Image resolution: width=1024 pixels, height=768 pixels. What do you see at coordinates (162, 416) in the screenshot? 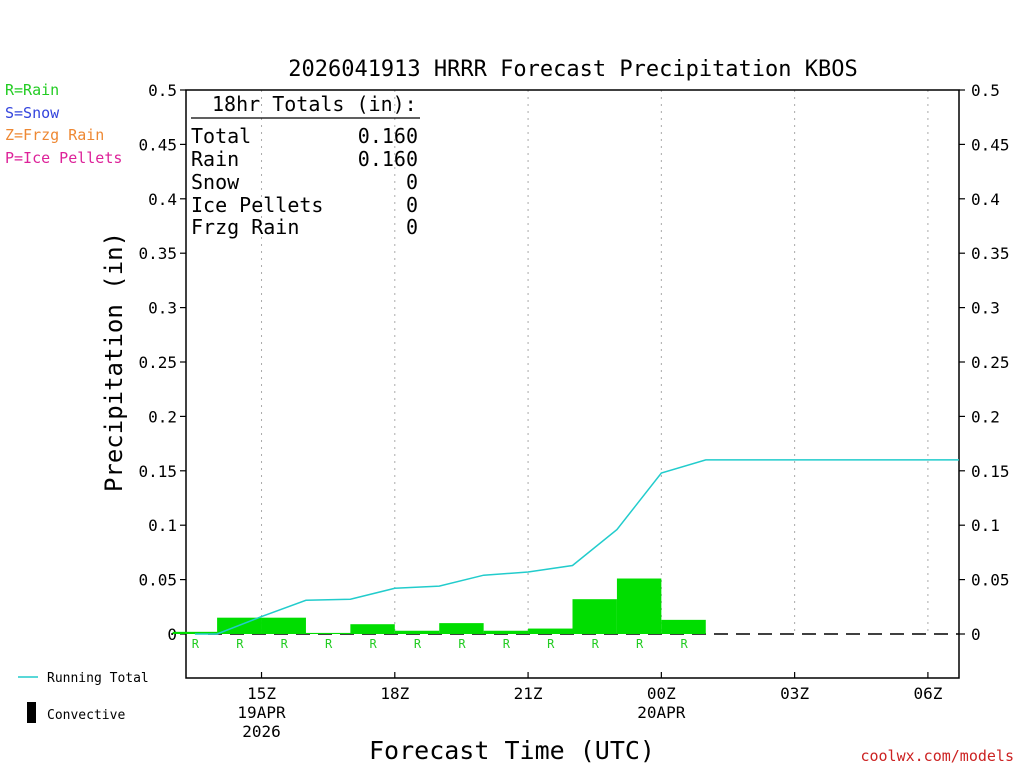
I see `y-tick-label-left: 0.2` at bounding box center [162, 416].